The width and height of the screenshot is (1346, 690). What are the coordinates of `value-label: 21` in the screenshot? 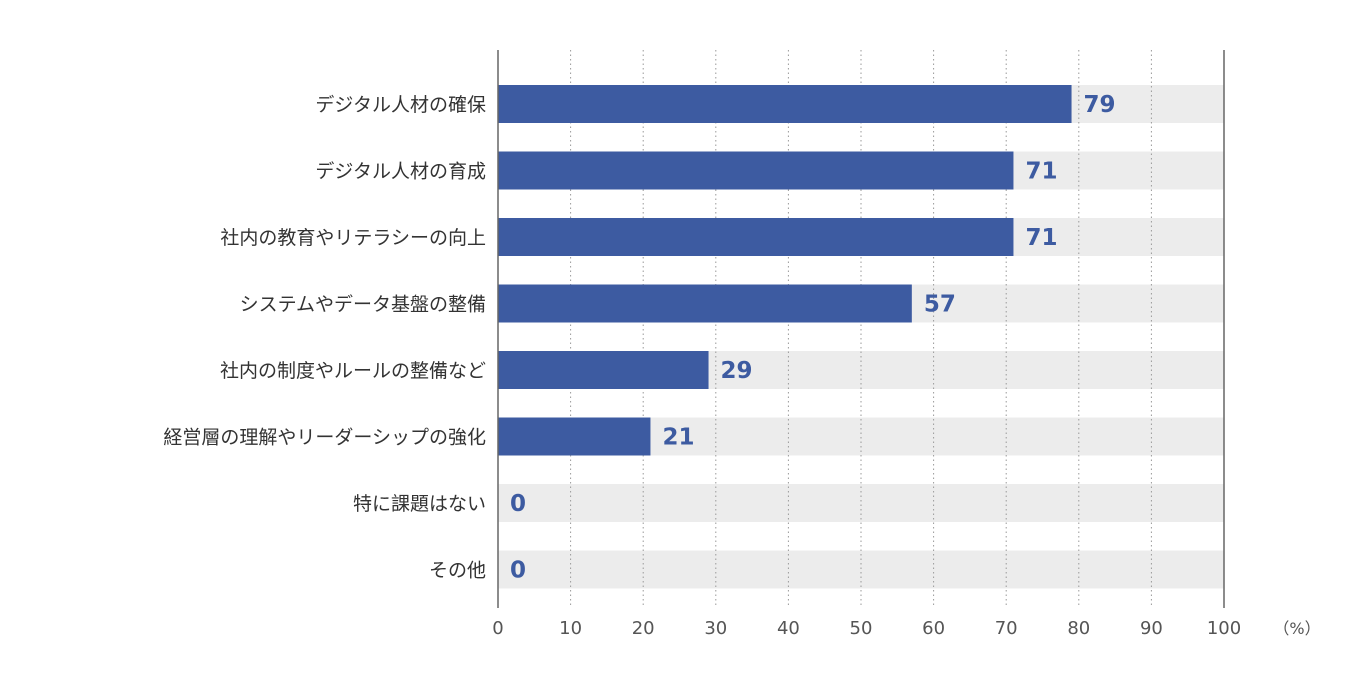 It's located at (678, 438).